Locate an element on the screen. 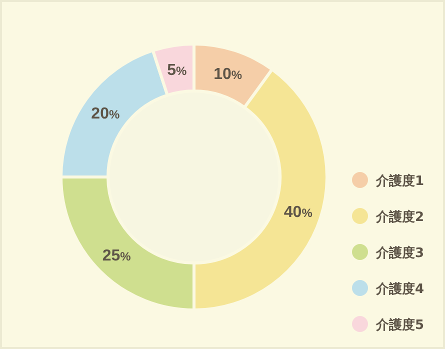  data-label: 5% is located at coordinates (177, 70).